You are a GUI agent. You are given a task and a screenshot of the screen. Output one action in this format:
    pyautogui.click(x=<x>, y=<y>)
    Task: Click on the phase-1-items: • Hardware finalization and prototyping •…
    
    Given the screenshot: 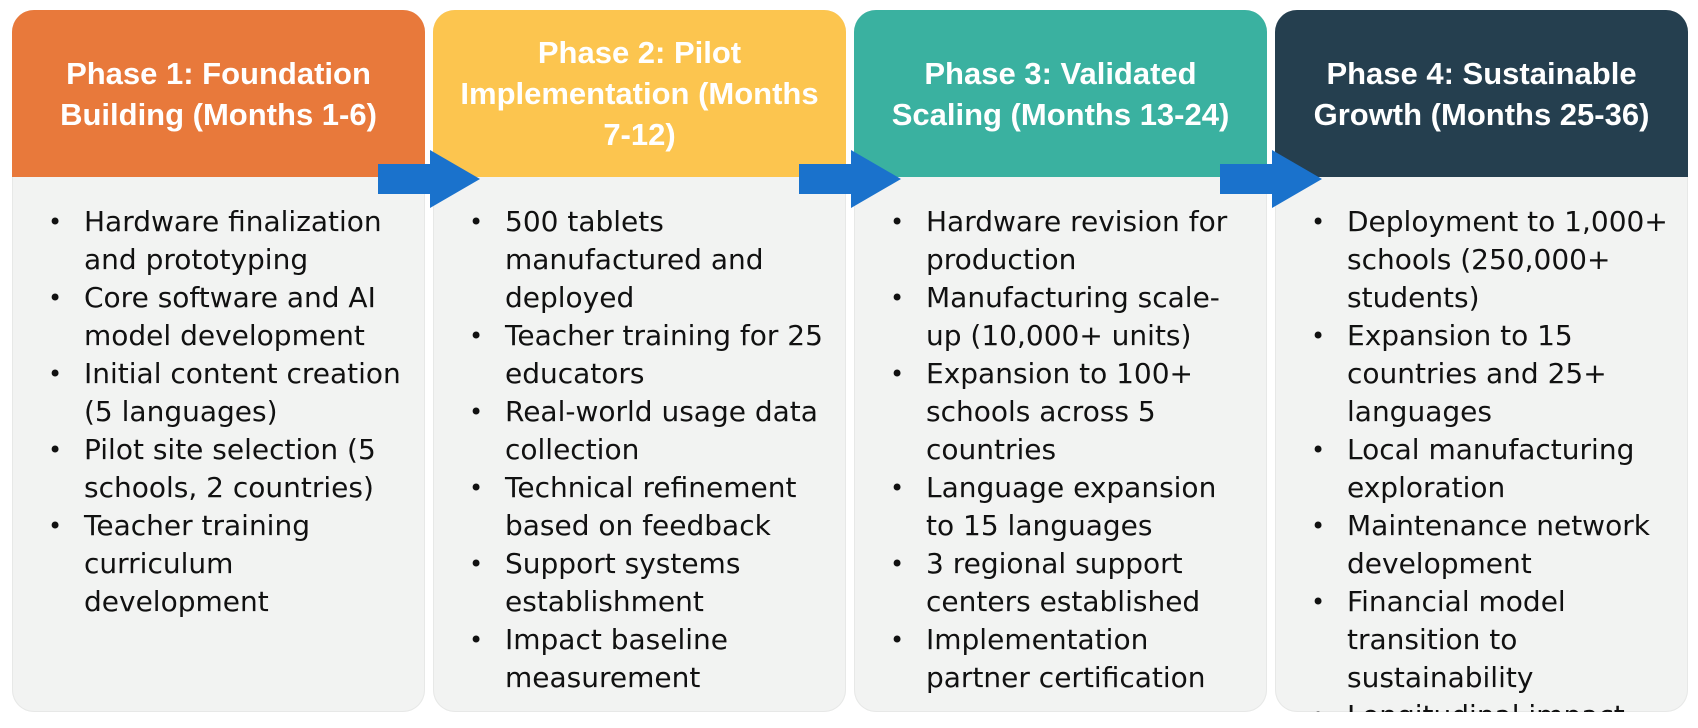 What is the action you would take?
    pyautogui.click(x=224, y=412)
    